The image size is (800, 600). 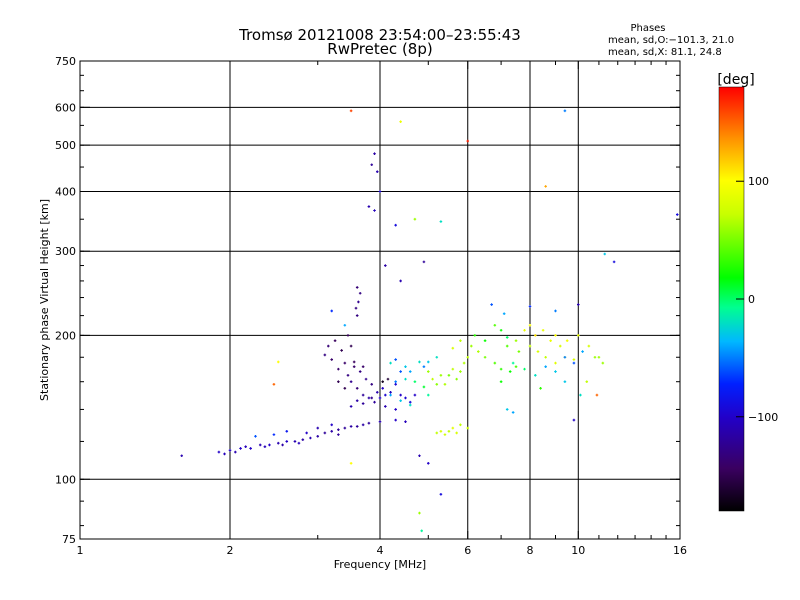 I want to click on y-tick-labels: 75 100 200 300 400 500 600 750, so click(x=65, y=300).